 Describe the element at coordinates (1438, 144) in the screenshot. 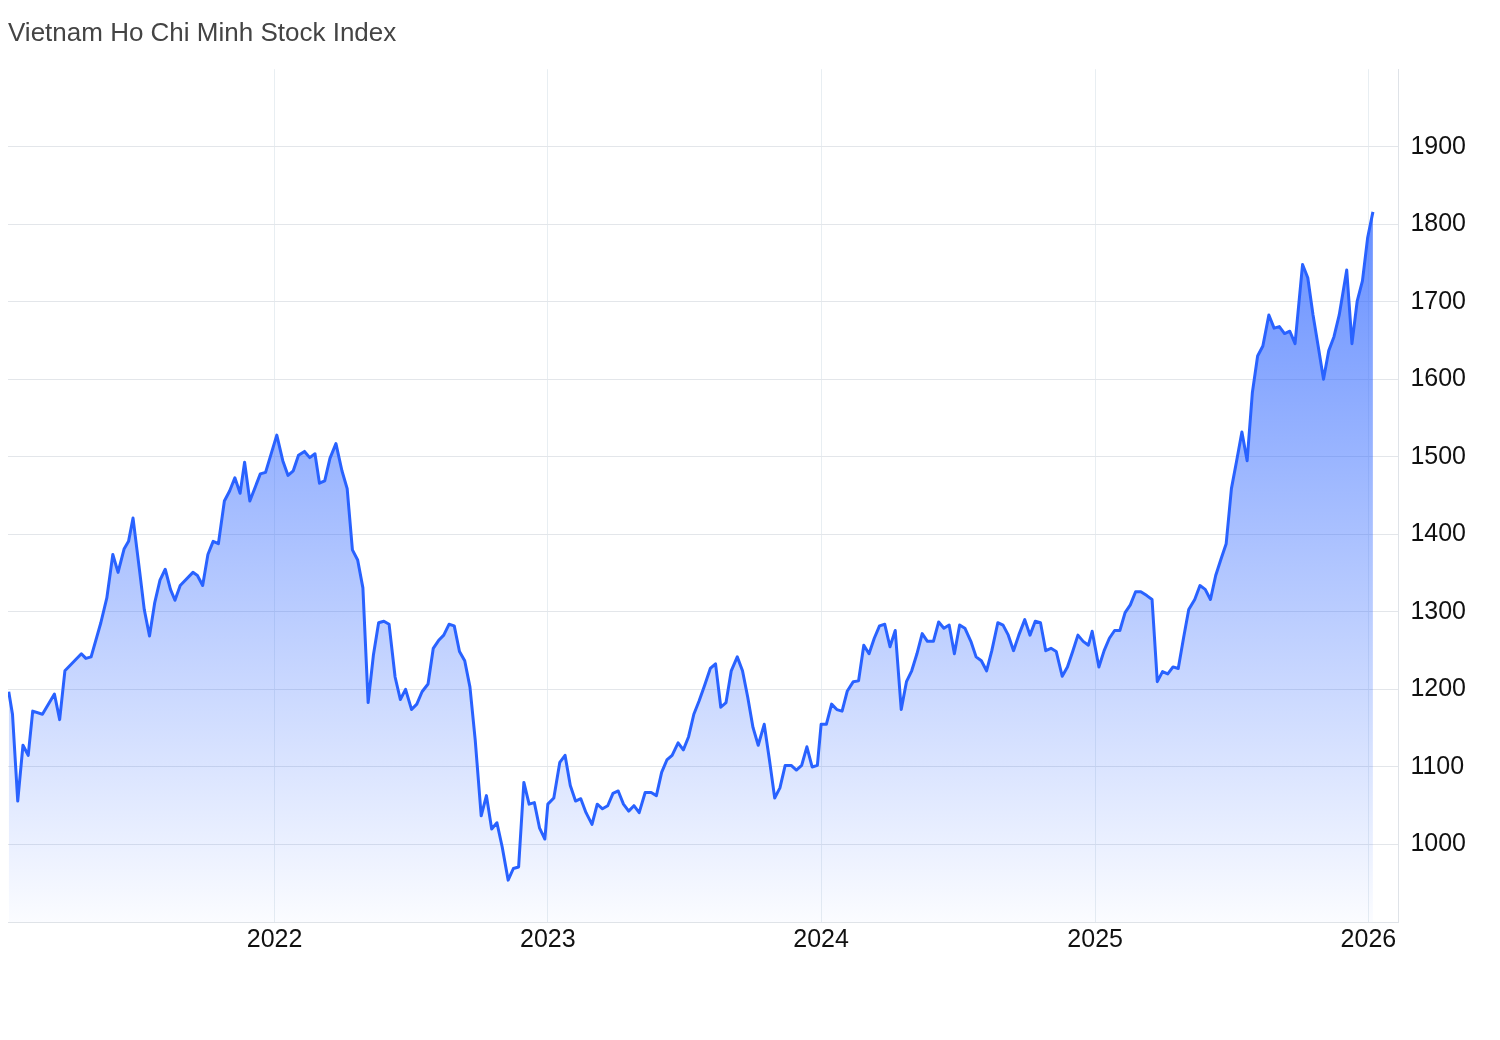

I see `y-tick-label: 1900` at that location.